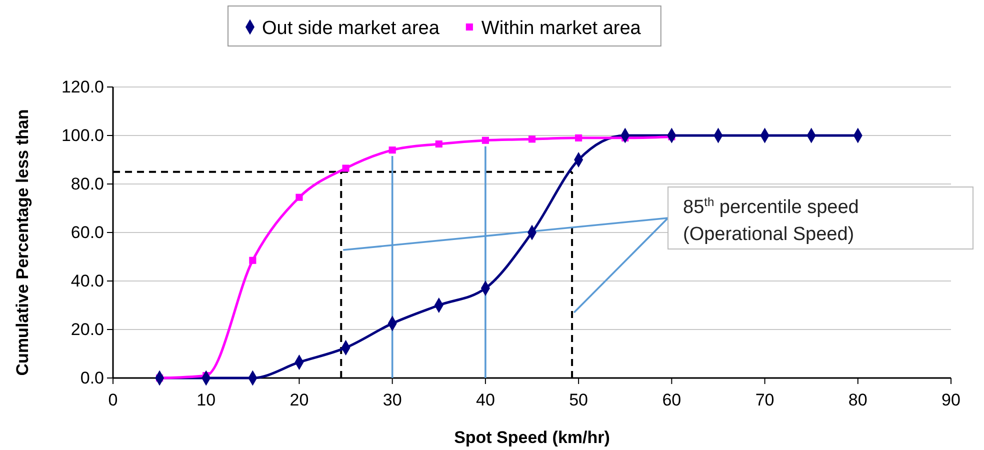 The image size is (984, 450). Describe the element at coordinates (392, 400) in the screenshot. I see `x-tick-label: 30` at that location.